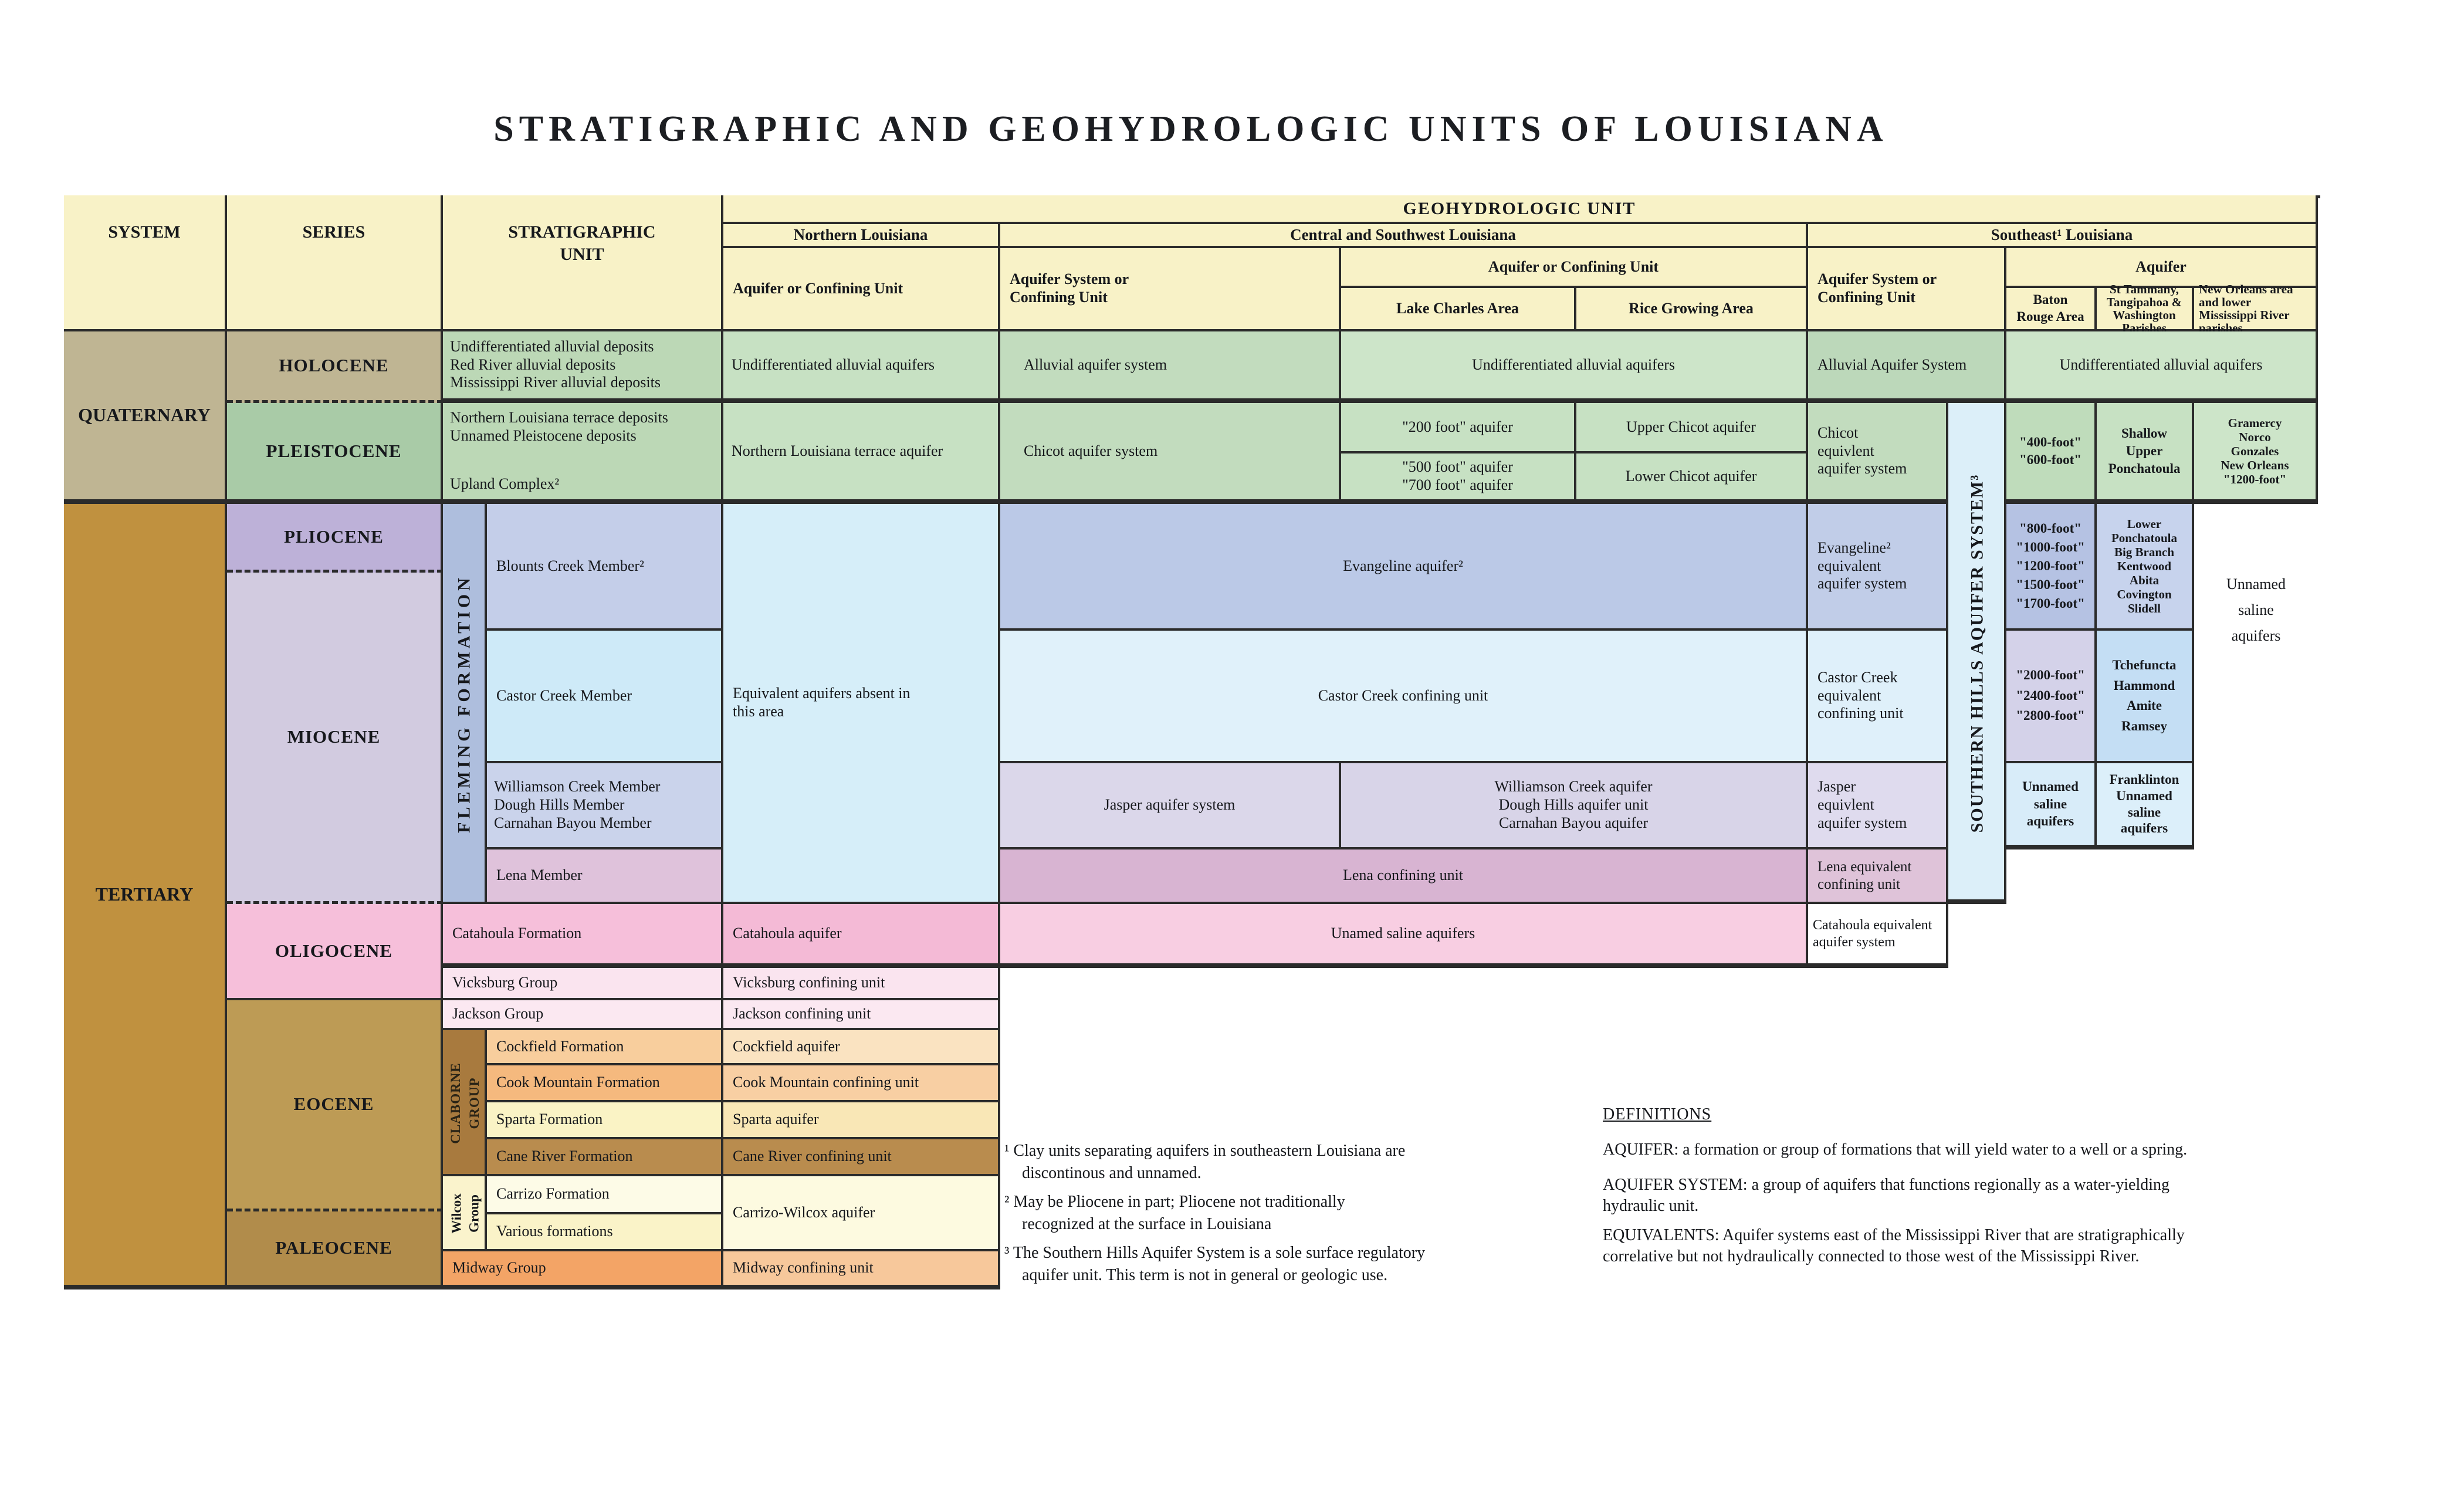 This screenshot has height=1496, width=2464. Describe the element at coordinates (1692, 428) in the screenshot. I see `rice-upper-chicot-aquifer: Upper Chicot aquifer` at that location.